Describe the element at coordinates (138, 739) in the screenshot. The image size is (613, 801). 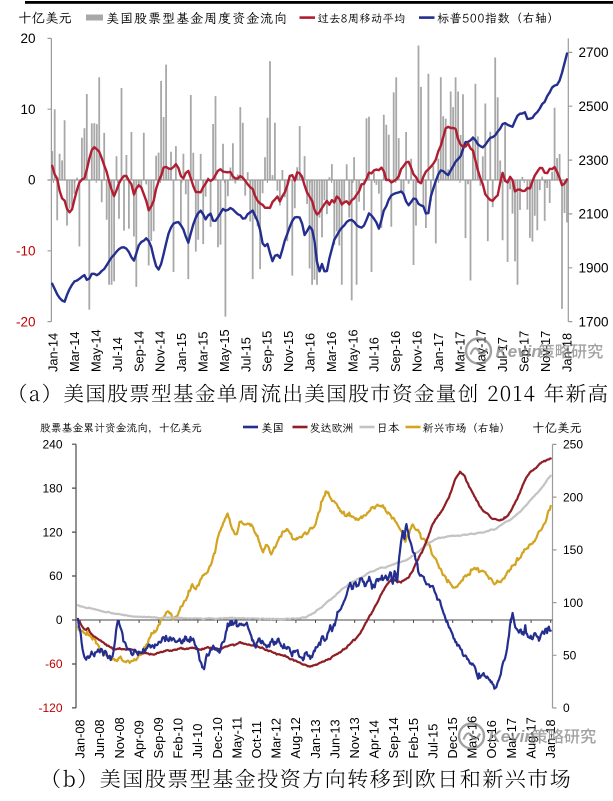
I see `svg-text: Apr-09` at that location.